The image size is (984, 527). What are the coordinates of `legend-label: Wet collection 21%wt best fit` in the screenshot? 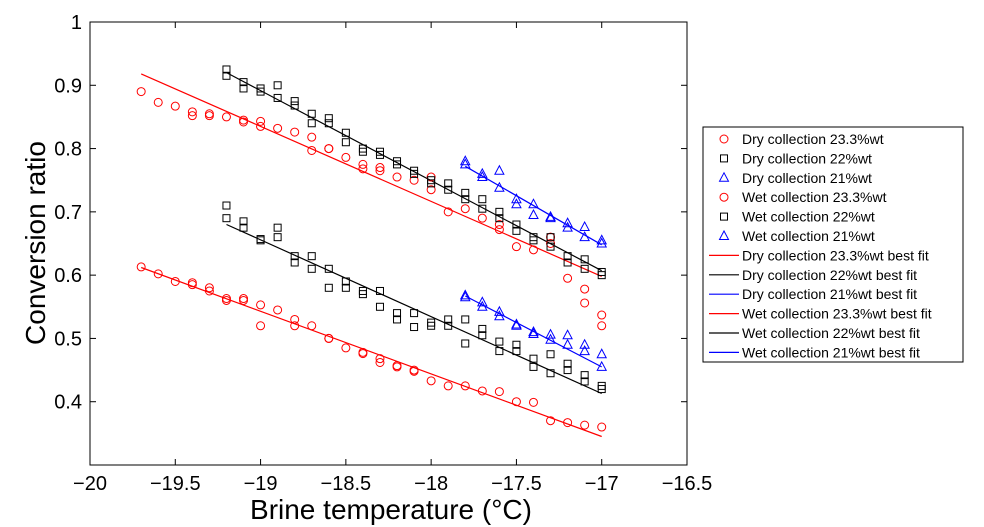 It's located at (831, 352).